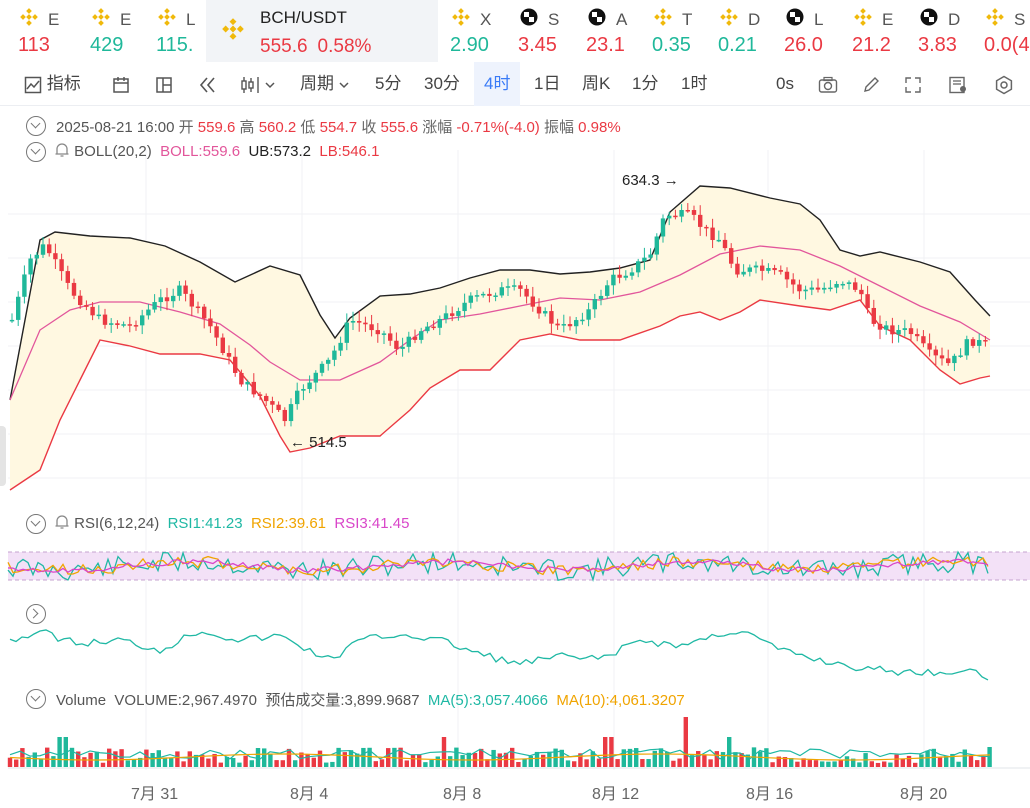 This screenshot has width=1030, height=808. What do you see at coordinates (500, 754) in the screenshot?
I see `volume-ma5-line` at bounding box center [500, 754].